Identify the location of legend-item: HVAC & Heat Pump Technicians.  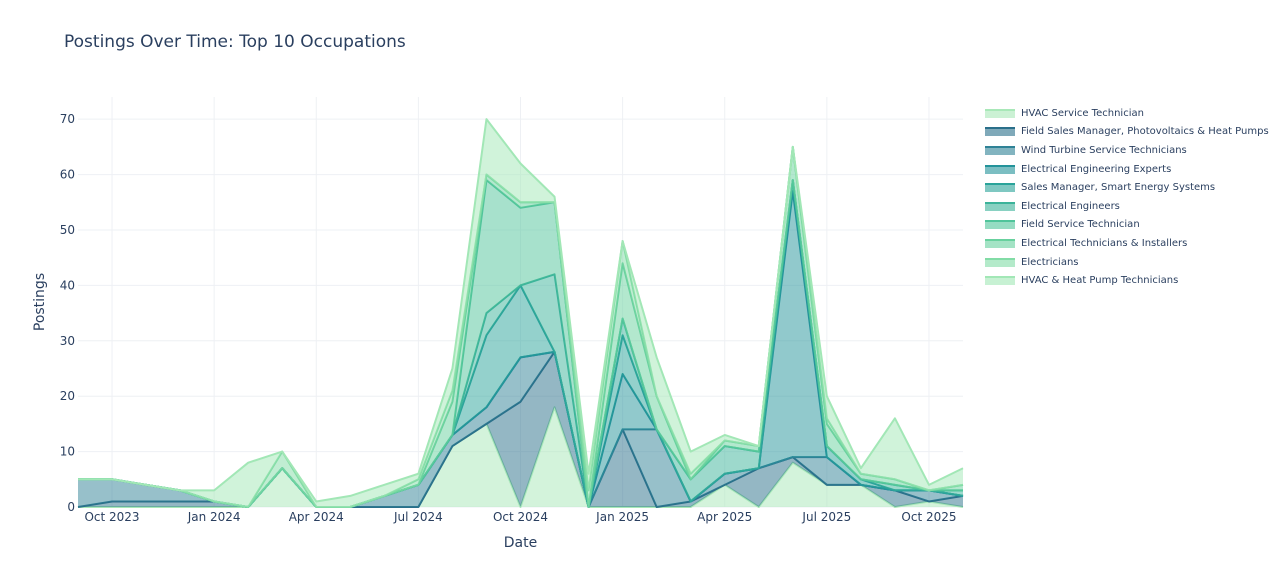
(1127, 280).